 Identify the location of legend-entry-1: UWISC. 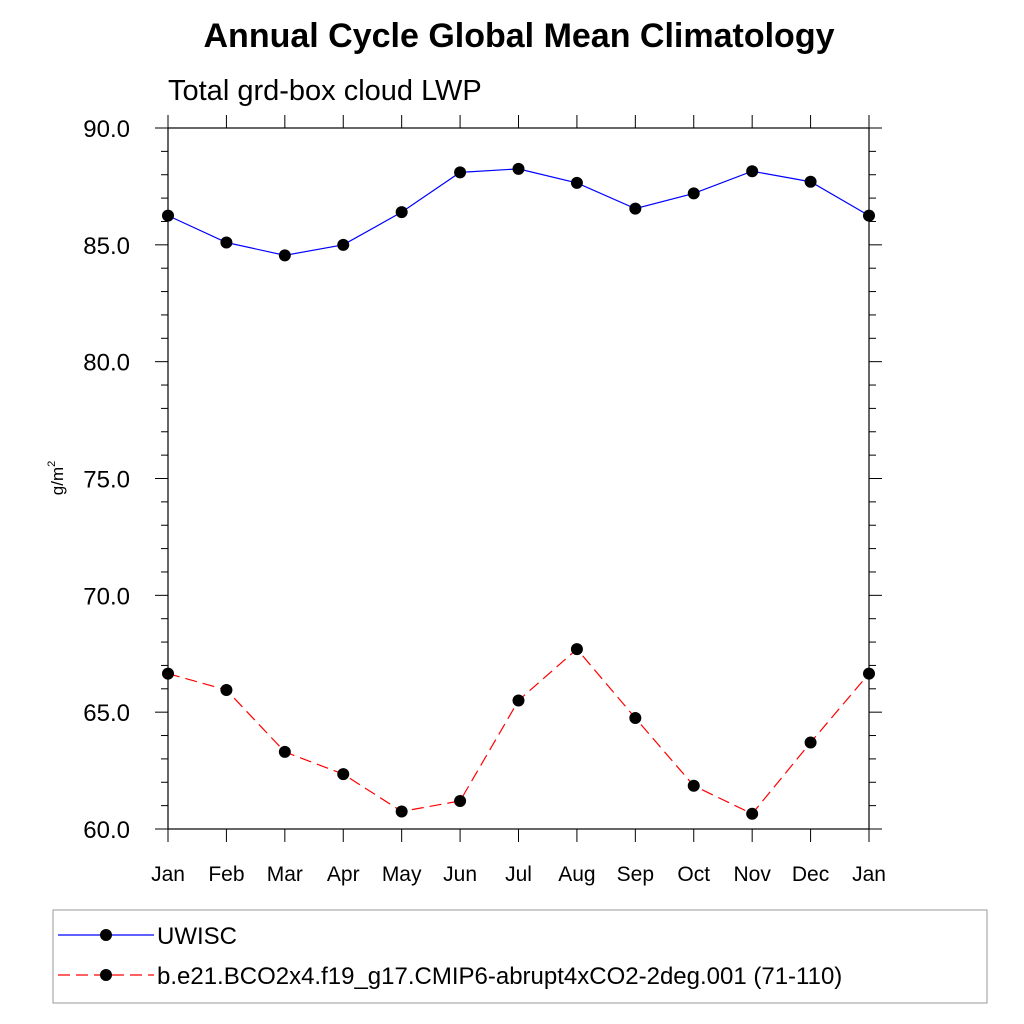
(147, 936).